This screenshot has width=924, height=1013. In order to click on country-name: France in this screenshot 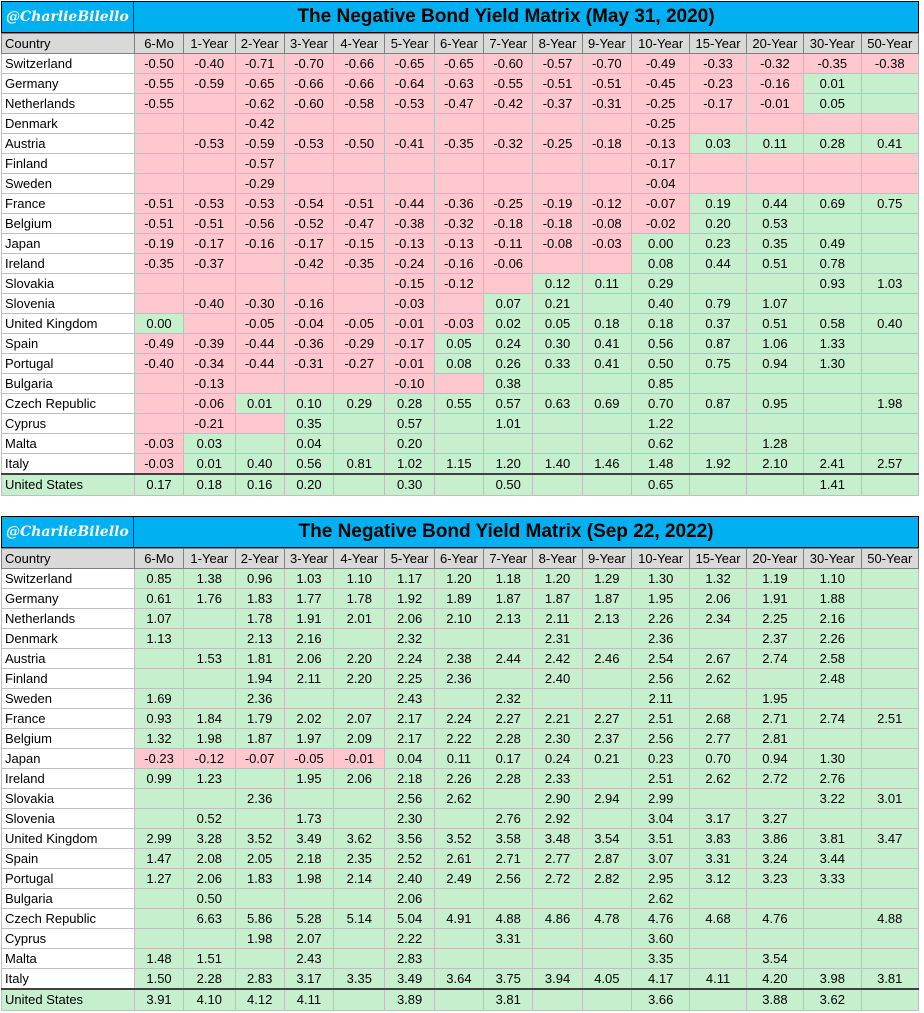, I will do `click(68, 718)`.